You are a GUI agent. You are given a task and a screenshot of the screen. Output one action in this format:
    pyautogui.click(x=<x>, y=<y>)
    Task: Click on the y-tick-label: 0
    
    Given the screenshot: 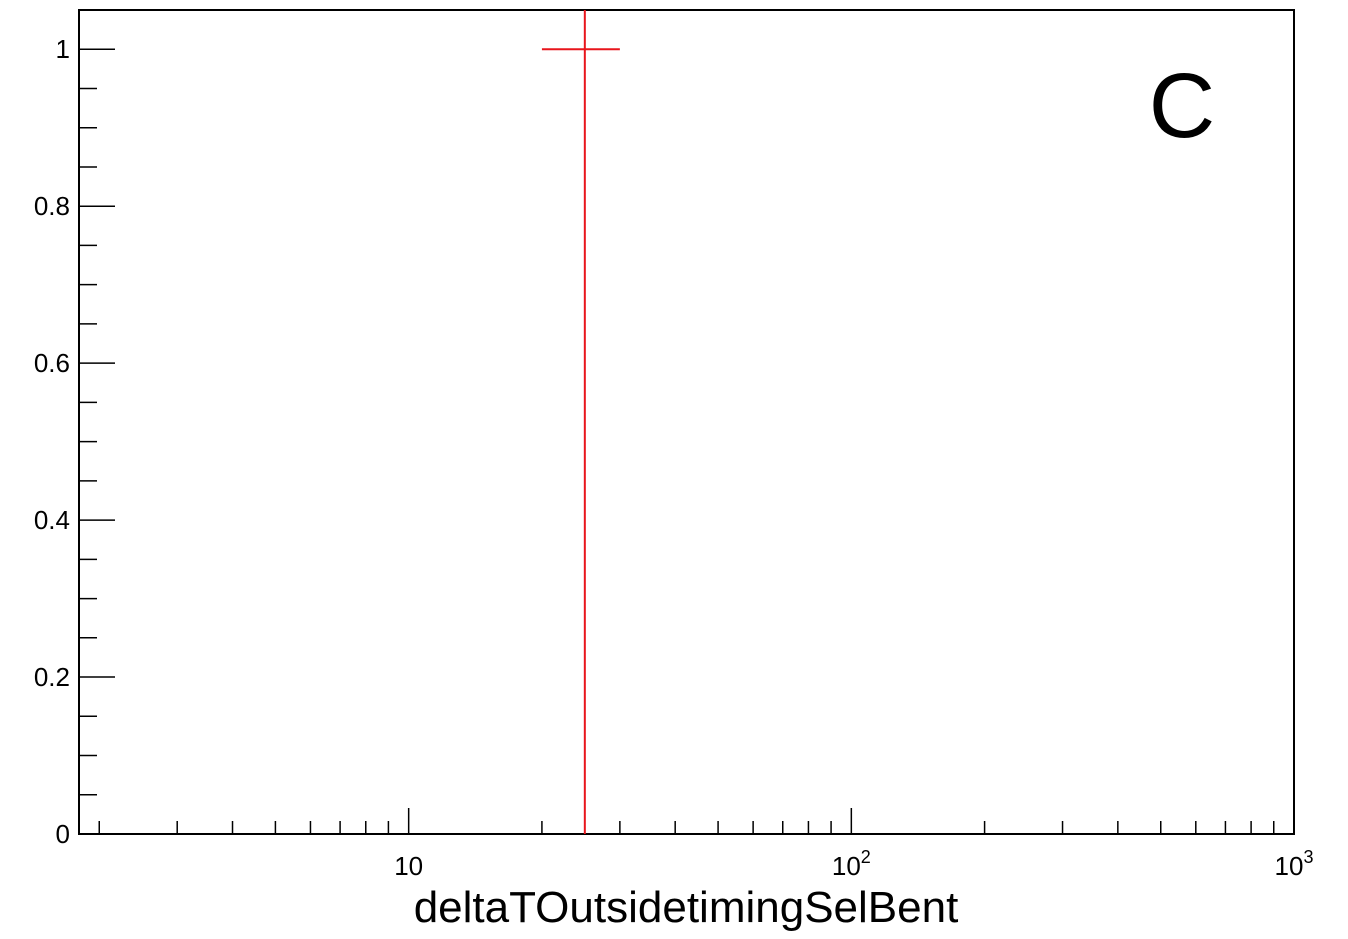 What is the action you would take?
    pyautogui.click(x=63, y=834)
    